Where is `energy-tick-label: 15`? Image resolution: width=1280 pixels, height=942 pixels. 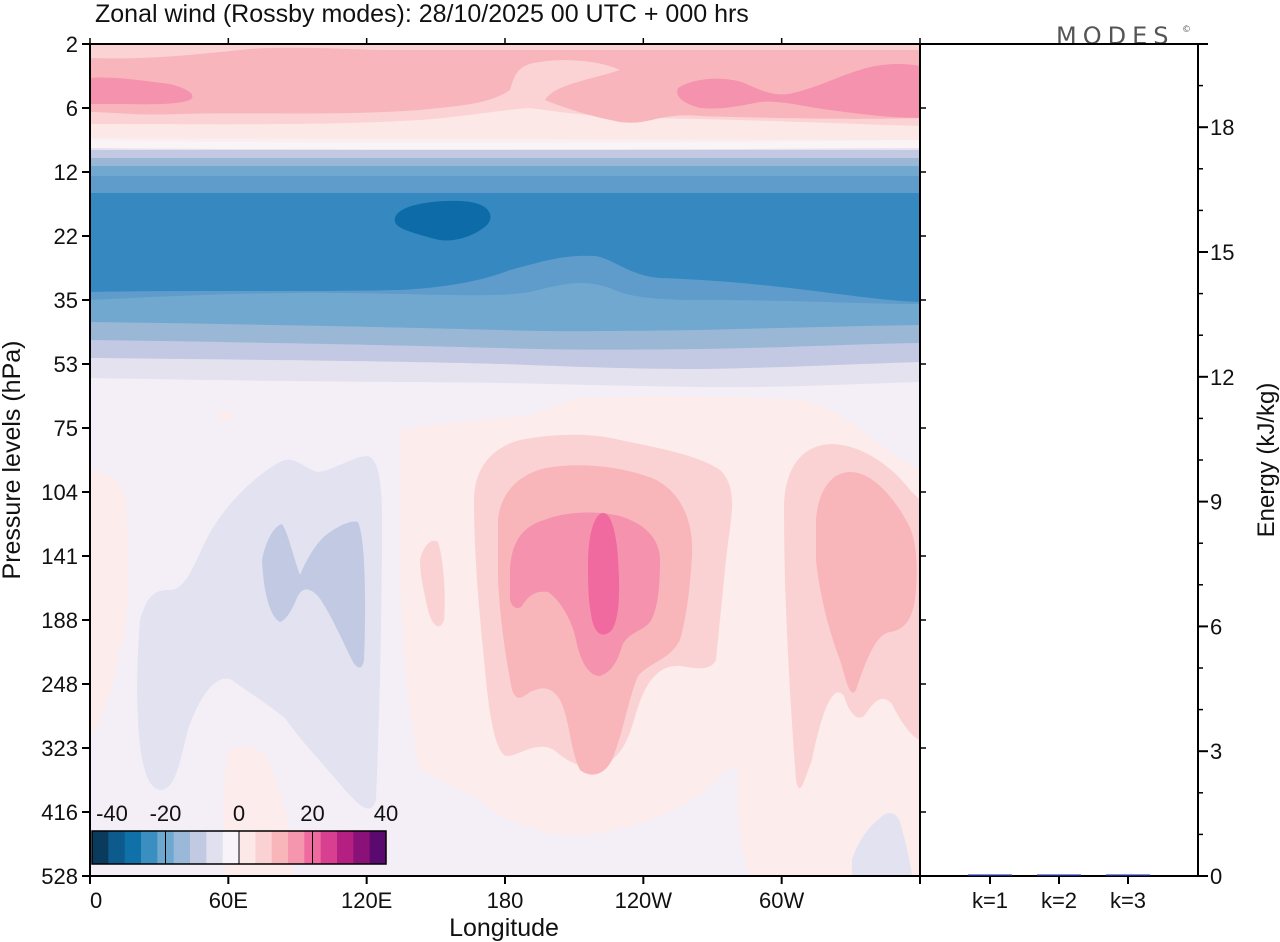
energy-tick-label: 15 is located at coordinates (1222, 252).